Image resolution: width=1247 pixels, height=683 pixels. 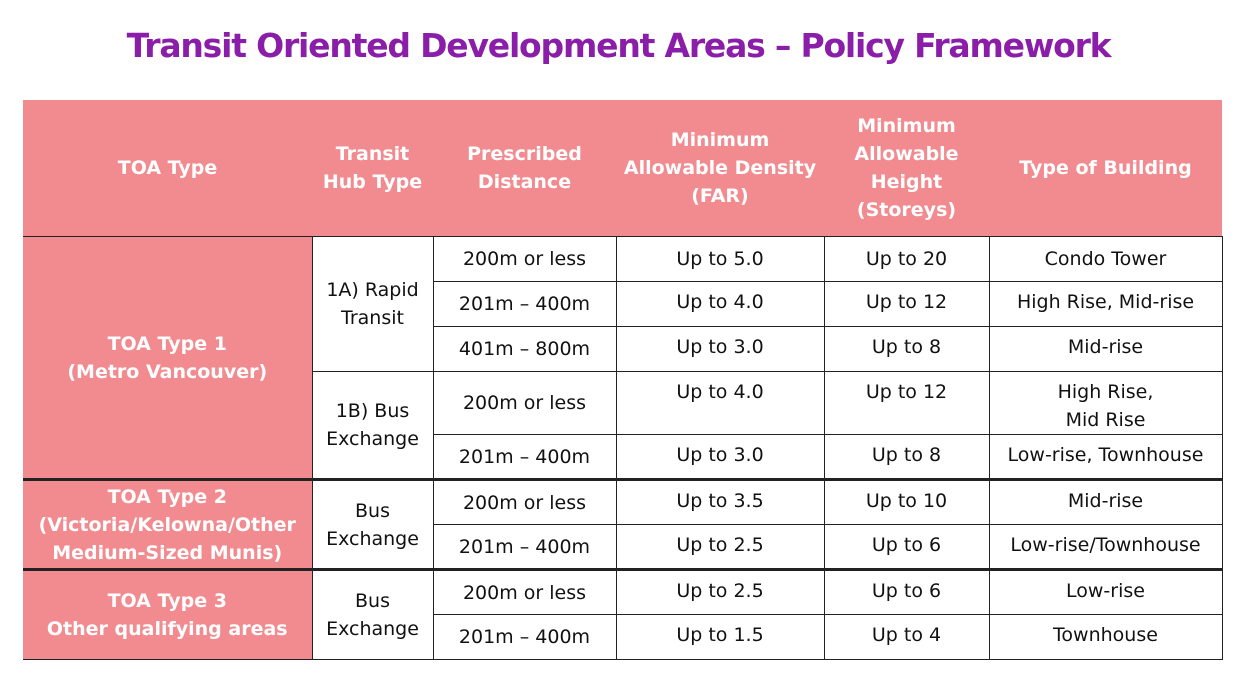 What do you see at coordinates (906, 259) in the screenshot?
I see `height-cell: Up to 20` at bounding box center [906, 259].